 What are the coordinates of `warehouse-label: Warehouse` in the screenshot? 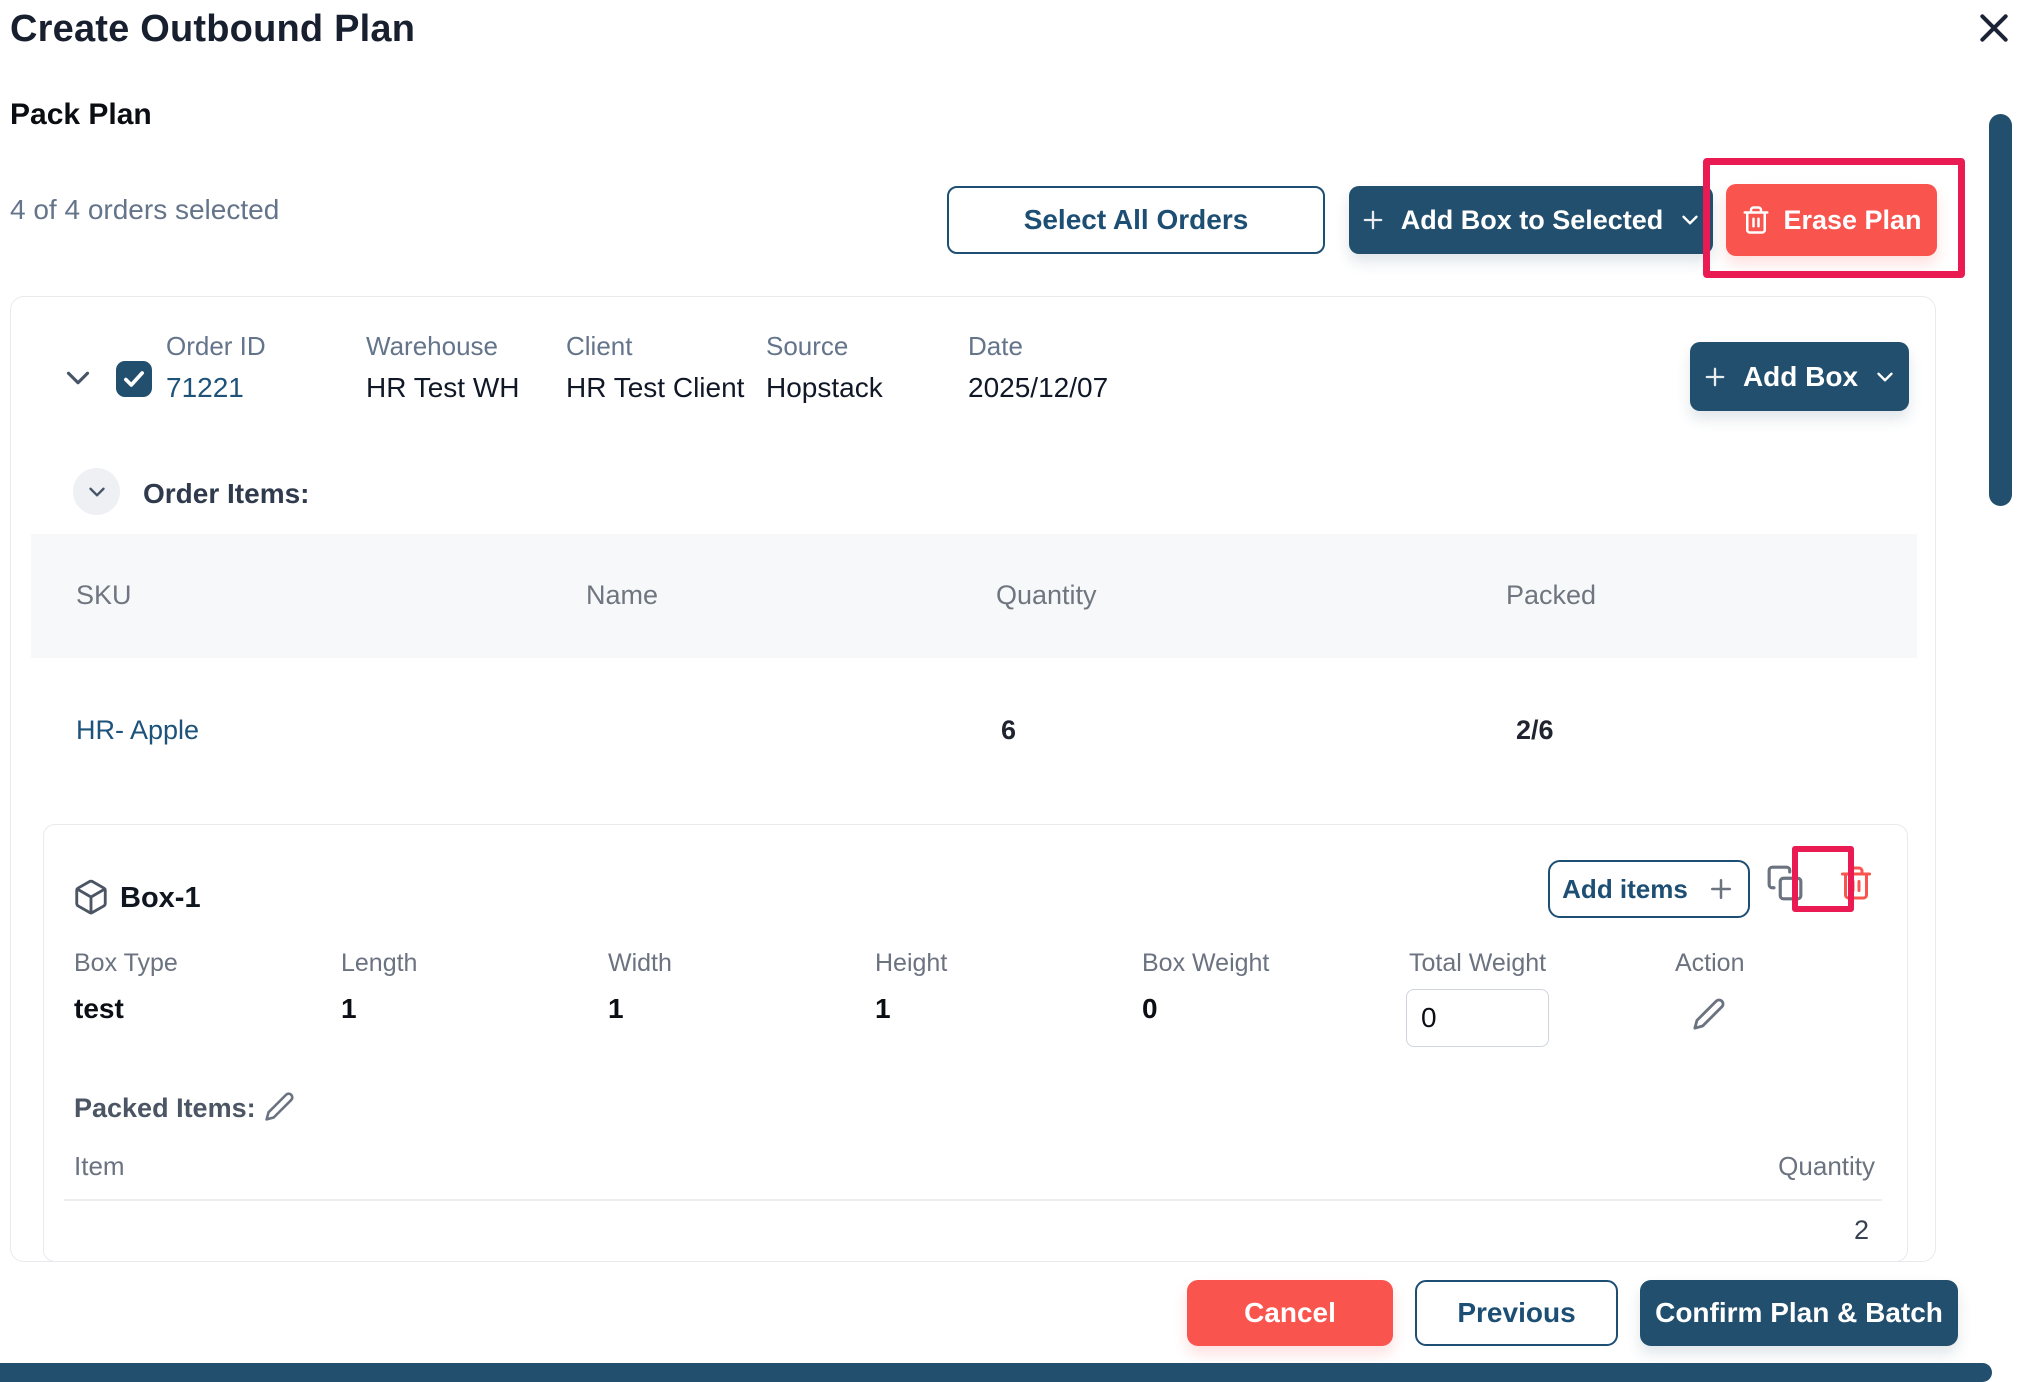 It's located at (432, 346).